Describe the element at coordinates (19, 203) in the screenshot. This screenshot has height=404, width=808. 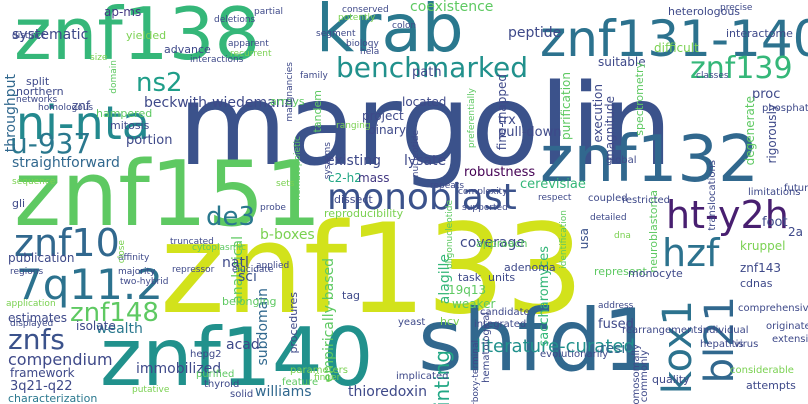
I see `word: gli` at that location.